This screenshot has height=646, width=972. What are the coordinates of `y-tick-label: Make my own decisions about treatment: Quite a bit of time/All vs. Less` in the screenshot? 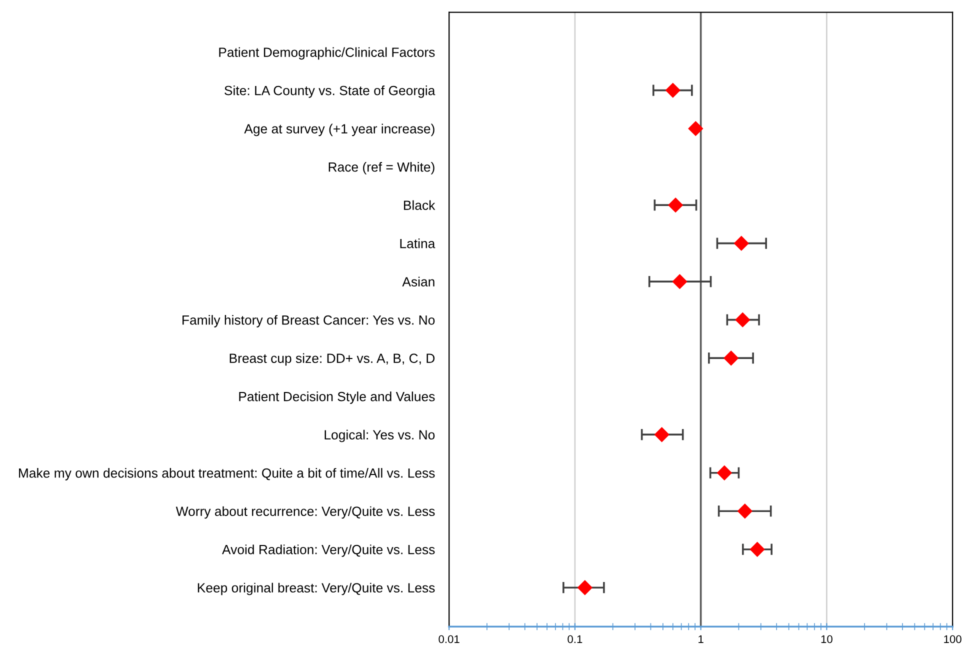 It's located at (227, 474).